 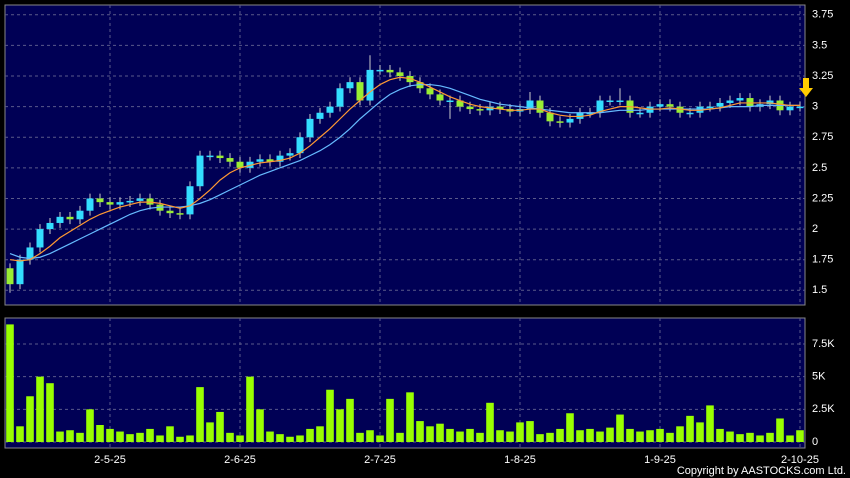 What do you see at coordinates (823, 409) in the screenshot?
I see `y-tick-label: 2.5K` at bounding box center [823, 409].